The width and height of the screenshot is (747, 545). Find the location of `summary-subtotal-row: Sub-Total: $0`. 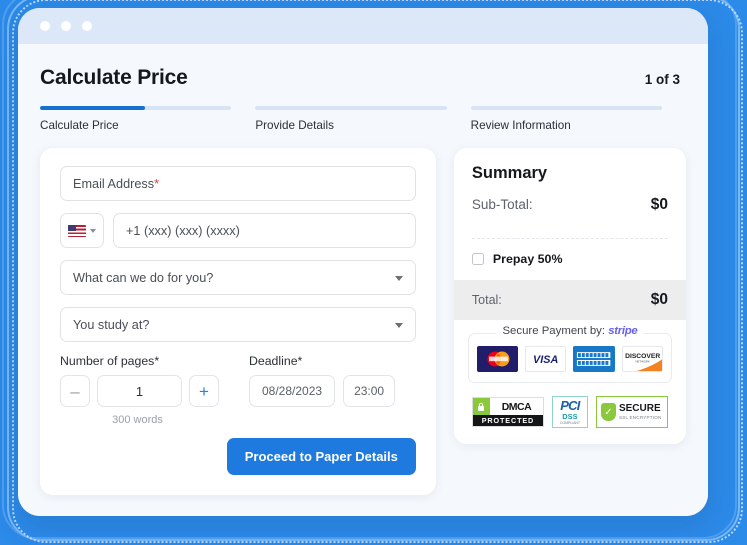

summary-subtotal-row: Sub-Total: $0 is located at coordinates (570, 205).